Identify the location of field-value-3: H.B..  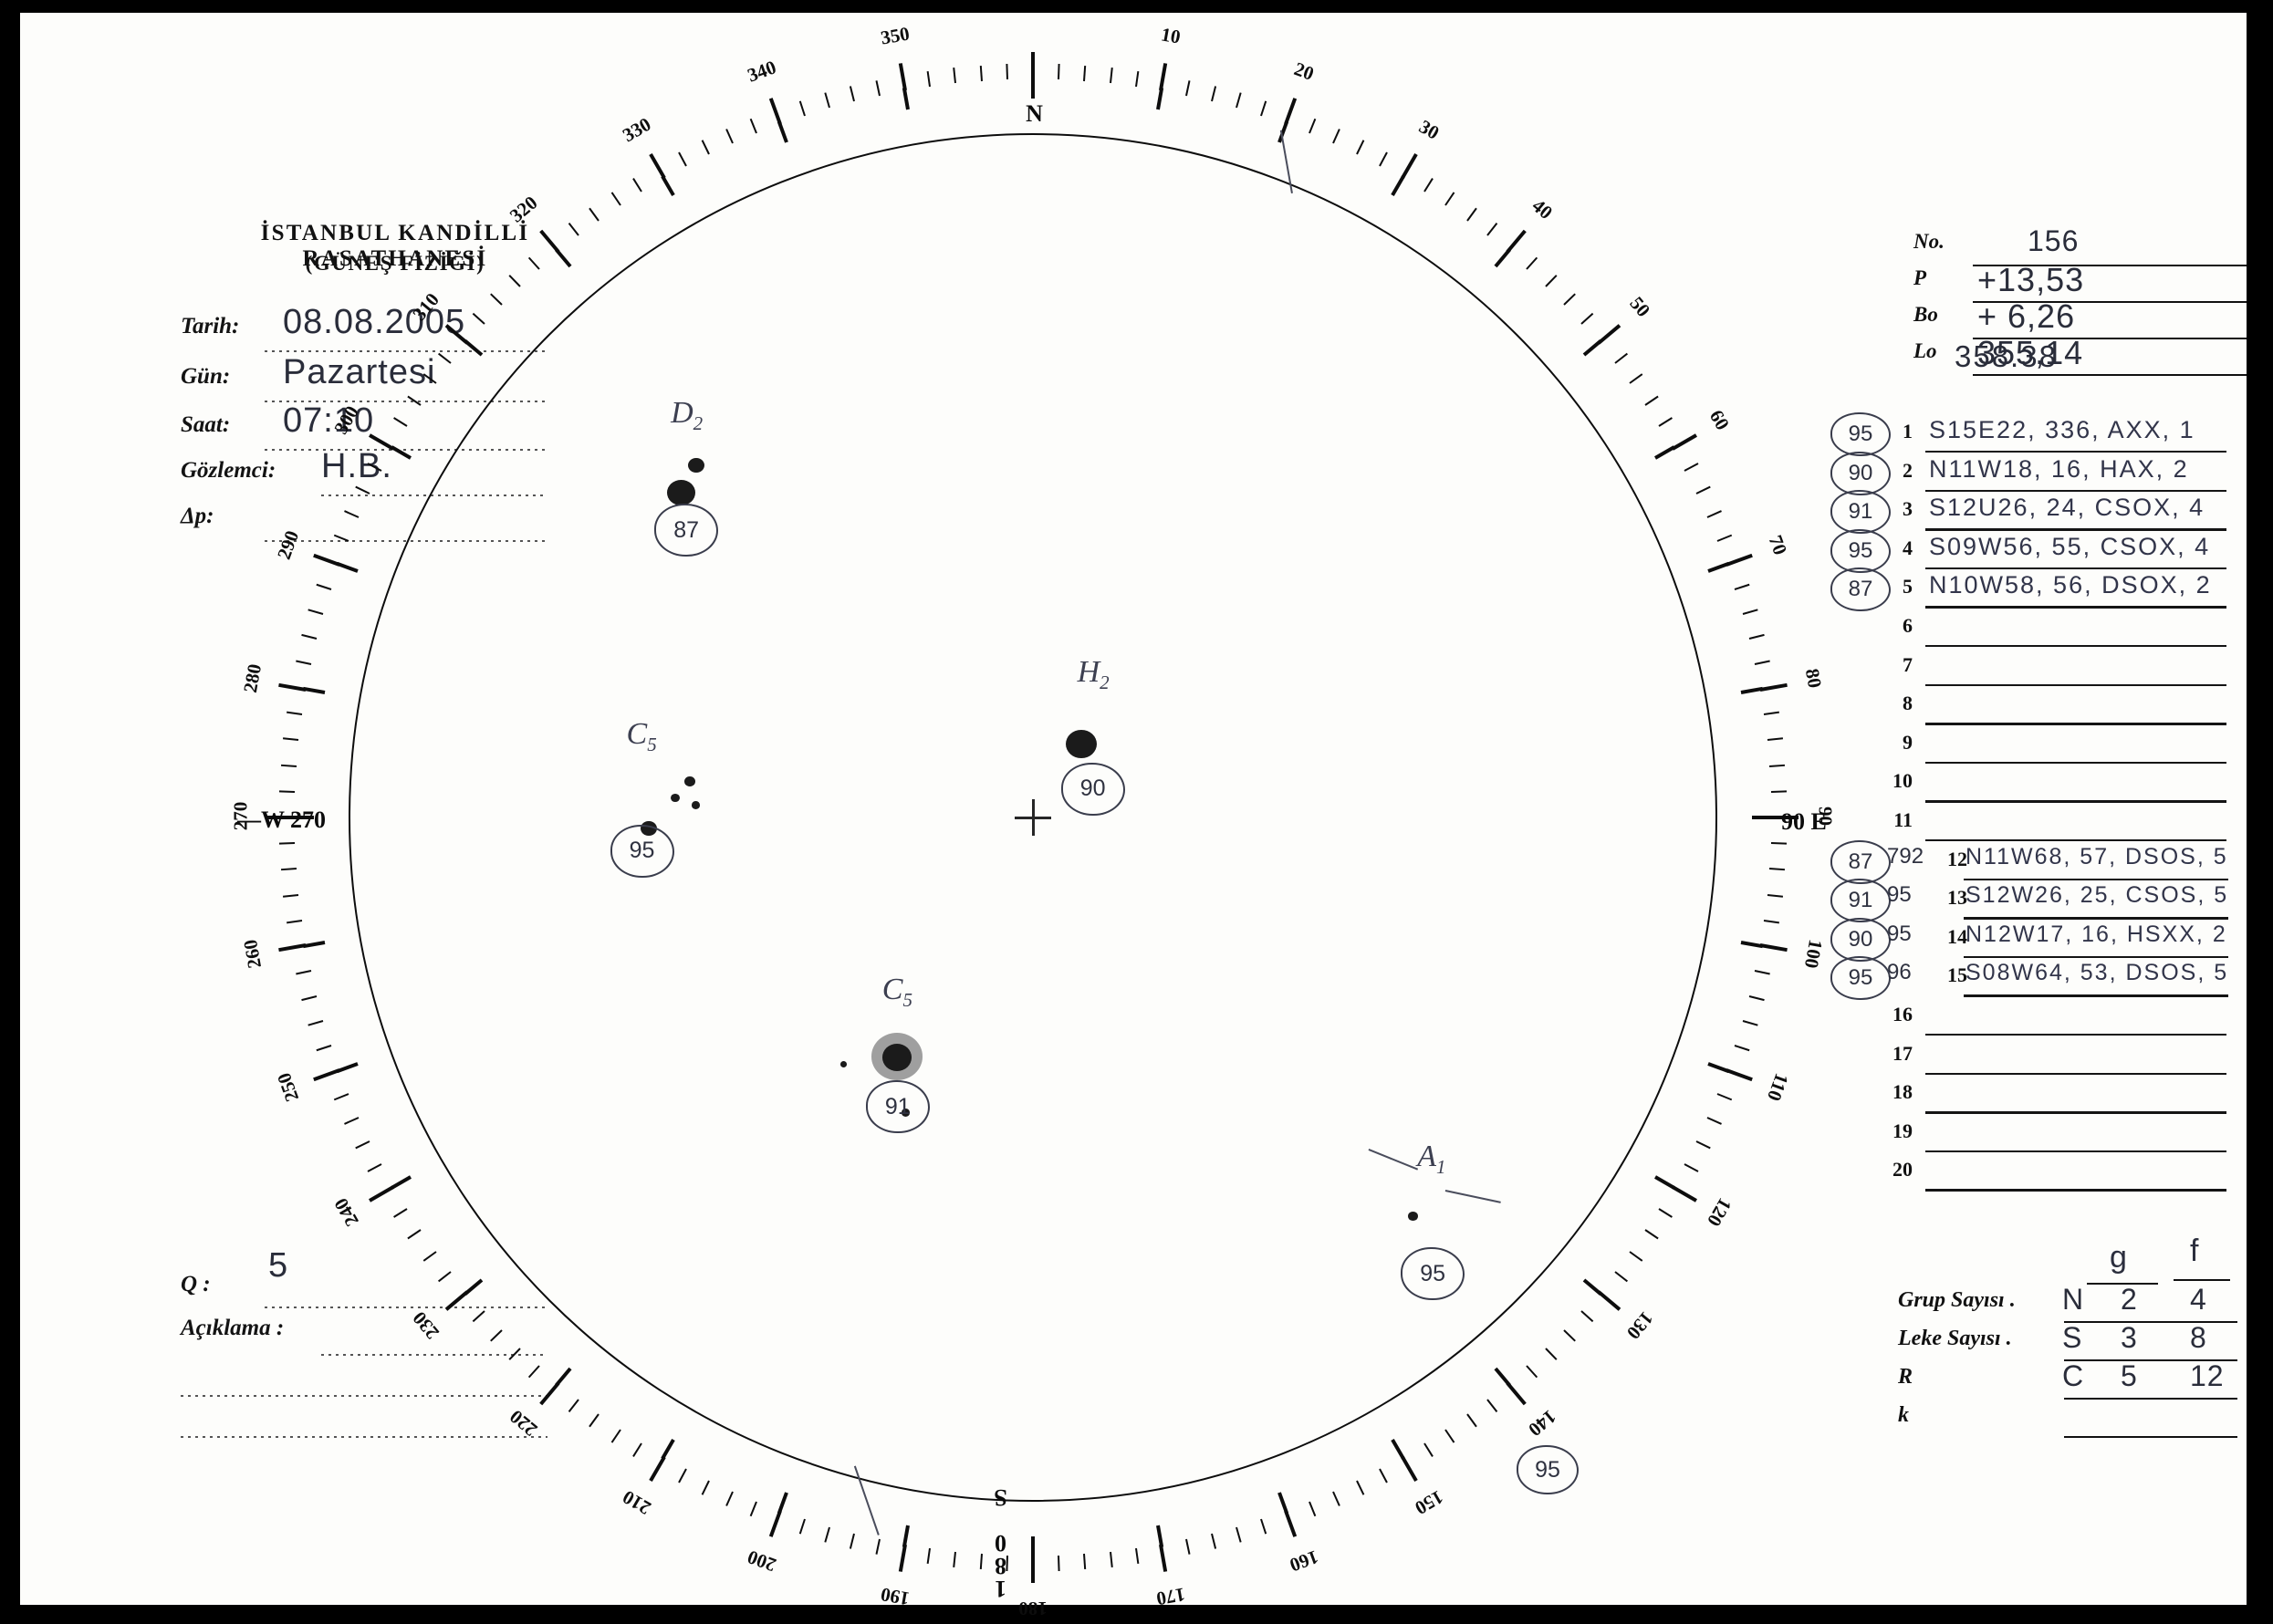
(356, 466).